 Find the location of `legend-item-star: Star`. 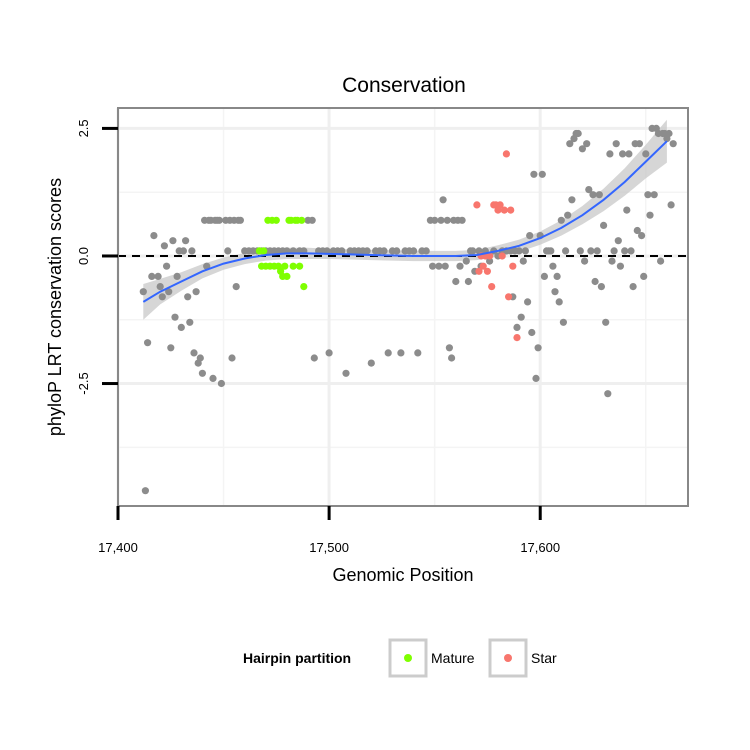

legend-item-star: Star is located at coordinates (522, 658).